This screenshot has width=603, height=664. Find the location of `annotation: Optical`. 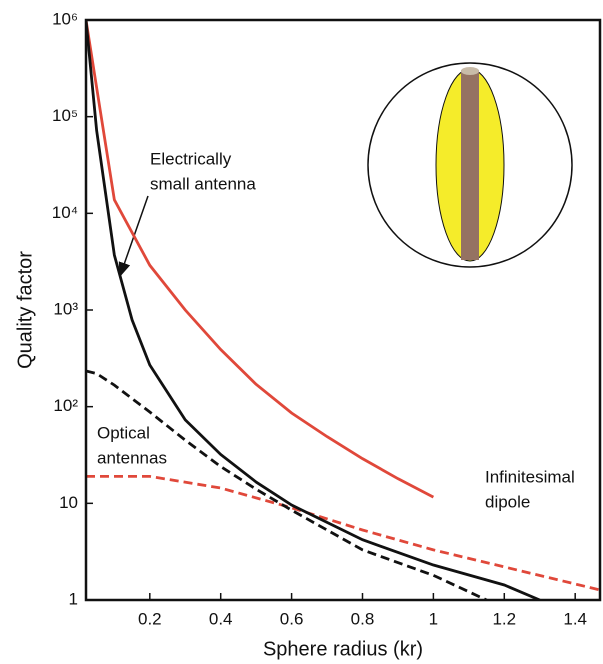

annotation: Optical is located at coordinates (123, 432).